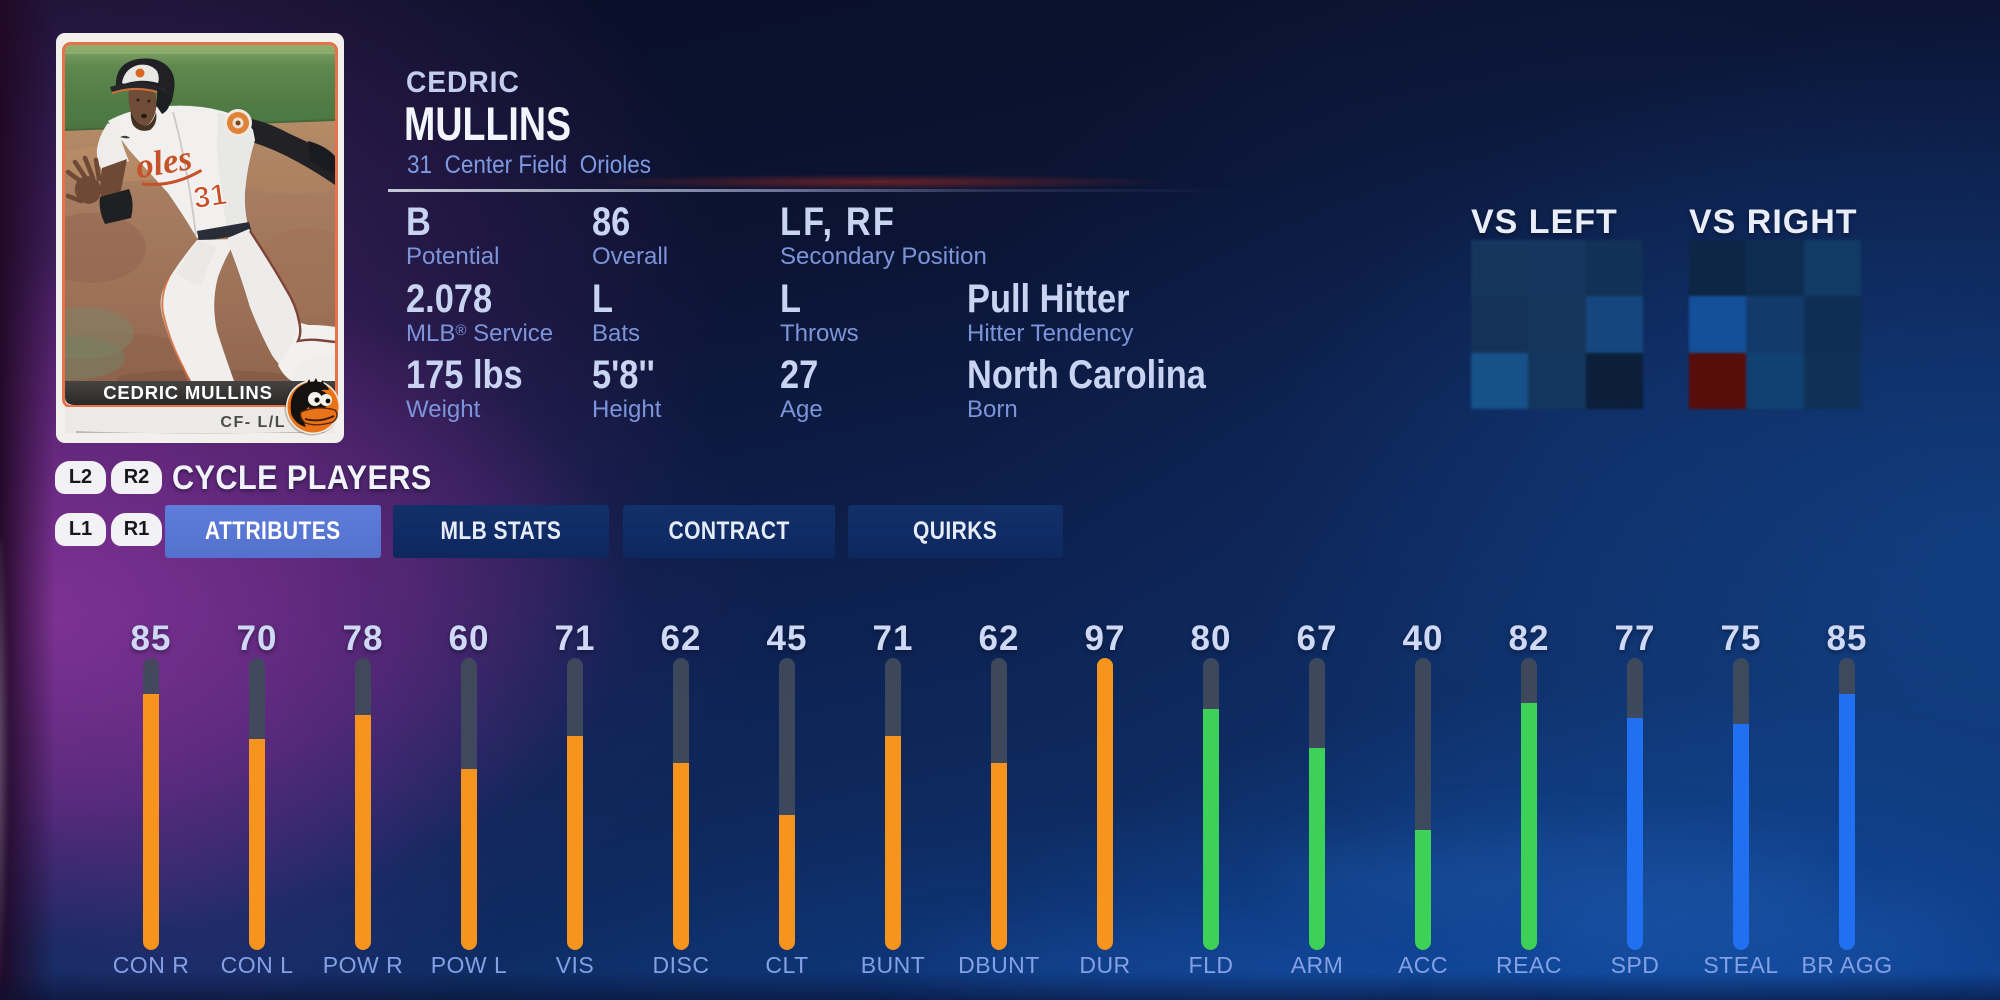 The height and width of the screenshot is (1000, 2000). What do you see at coordinates (210, 196) in the screenshot?
I see `svg-text: 31` at bounding box center [210, 196].